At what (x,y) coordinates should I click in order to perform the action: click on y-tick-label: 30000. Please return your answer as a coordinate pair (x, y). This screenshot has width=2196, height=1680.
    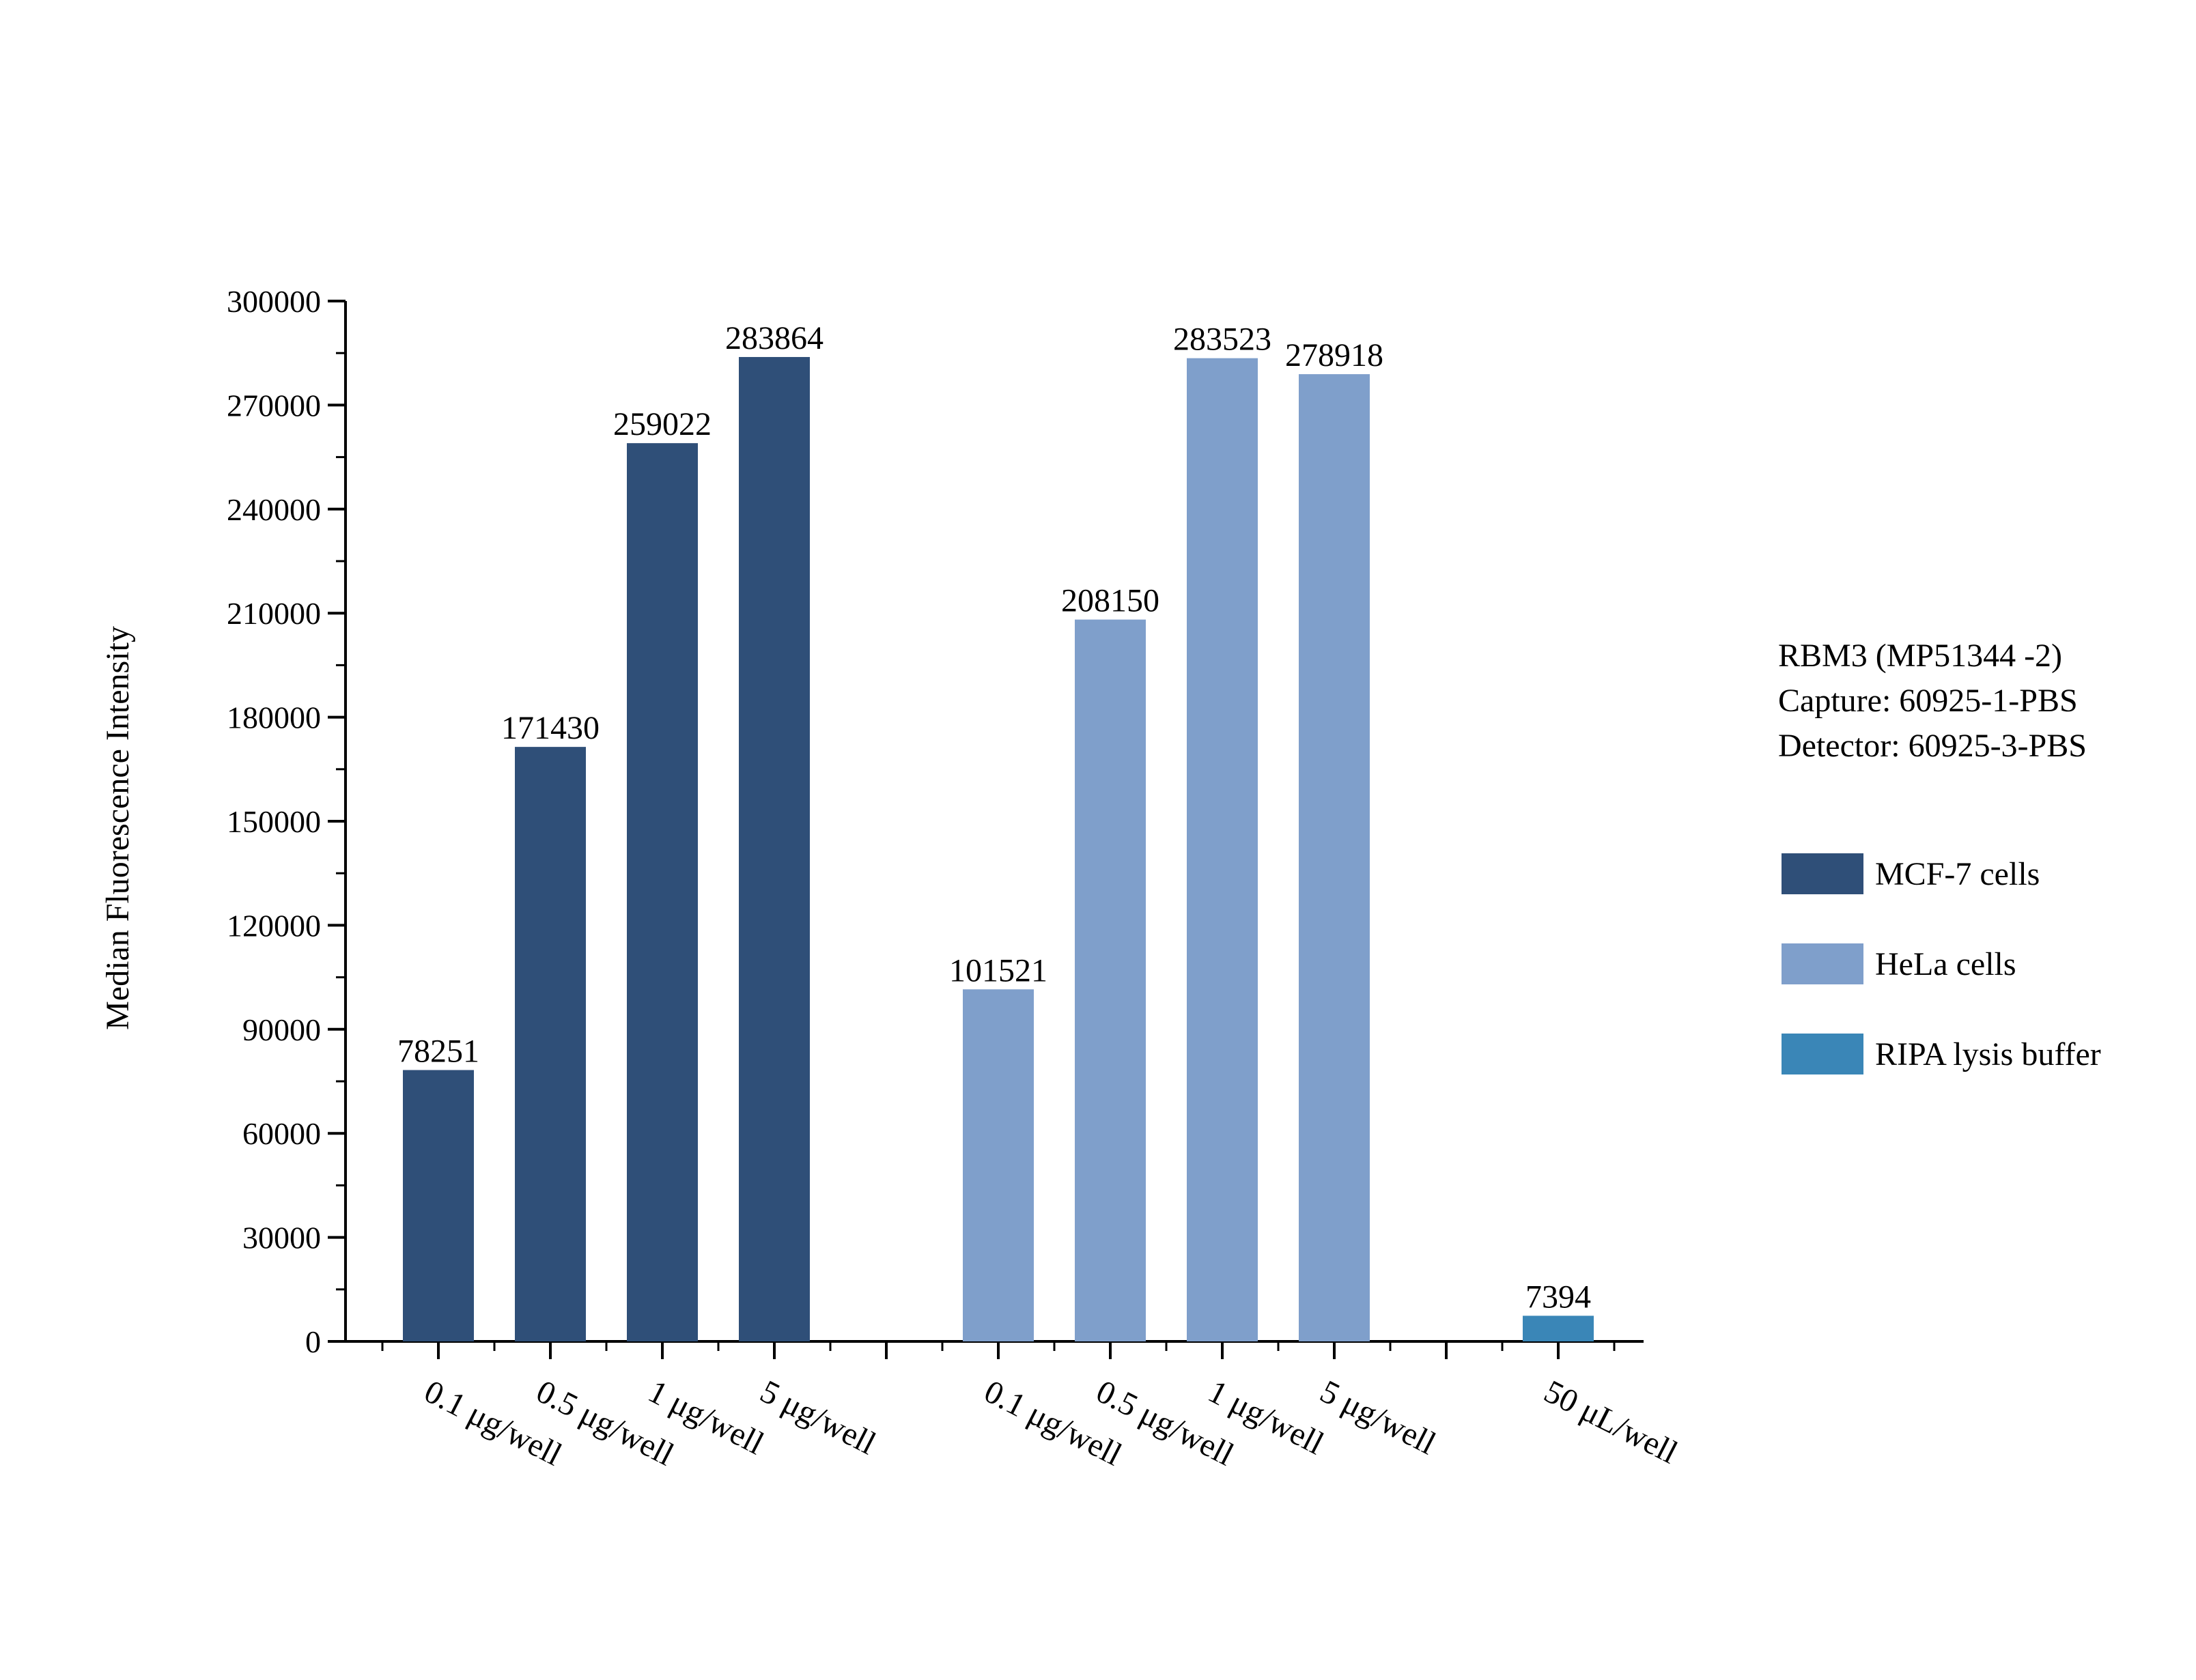
    Looking at the image, I should click on (282, 1238).